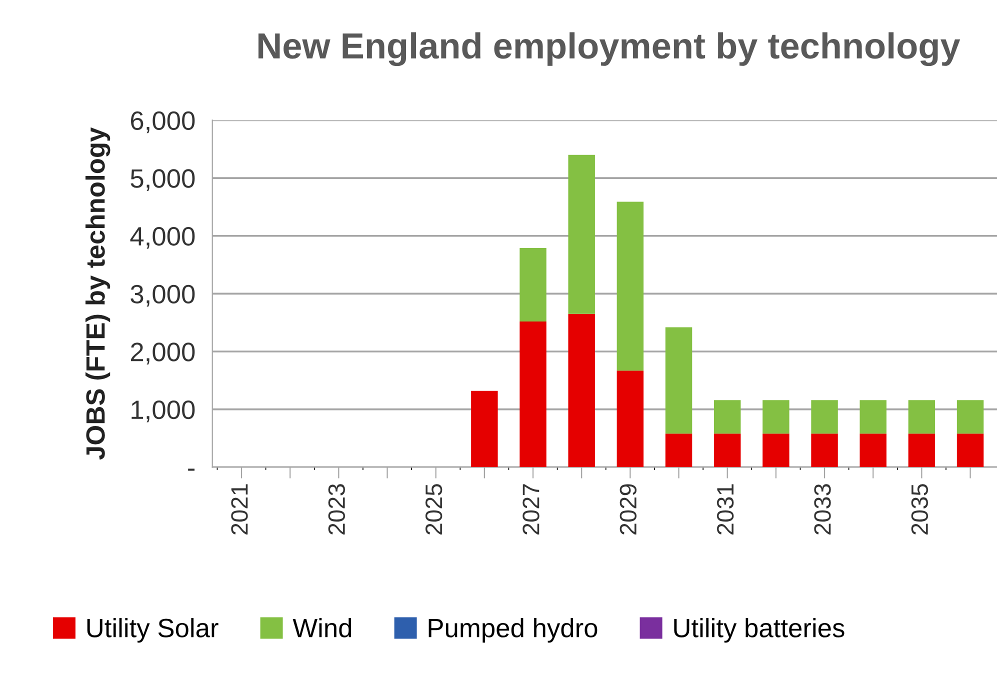 The image size is (997, 687). What do you see at coordinates (163, 411) in the screenshot?
I see `y-tick-label: 1,000` at bounding box center [163, 411].